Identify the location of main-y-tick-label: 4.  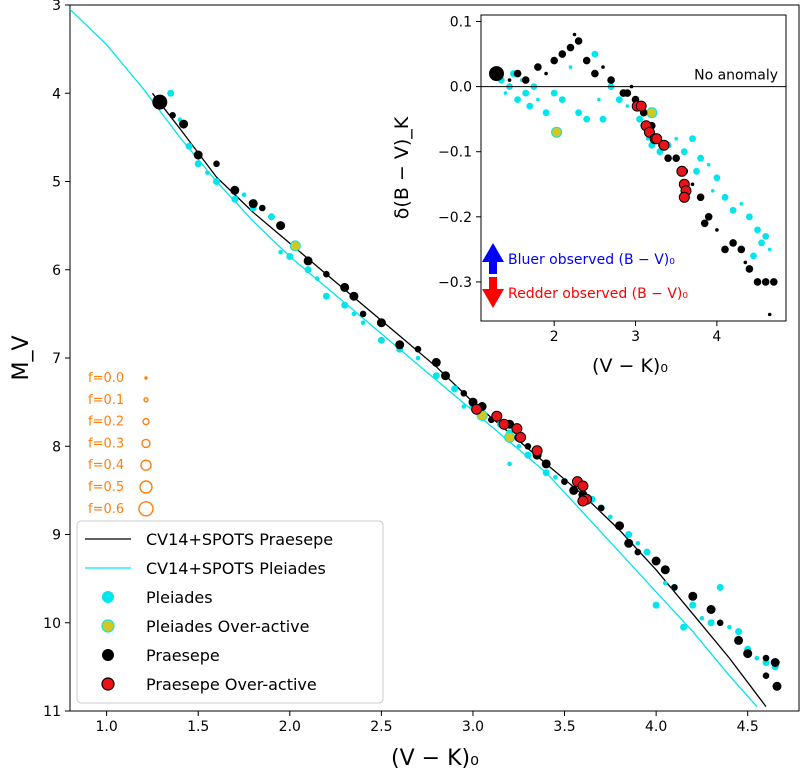
(56, 94).